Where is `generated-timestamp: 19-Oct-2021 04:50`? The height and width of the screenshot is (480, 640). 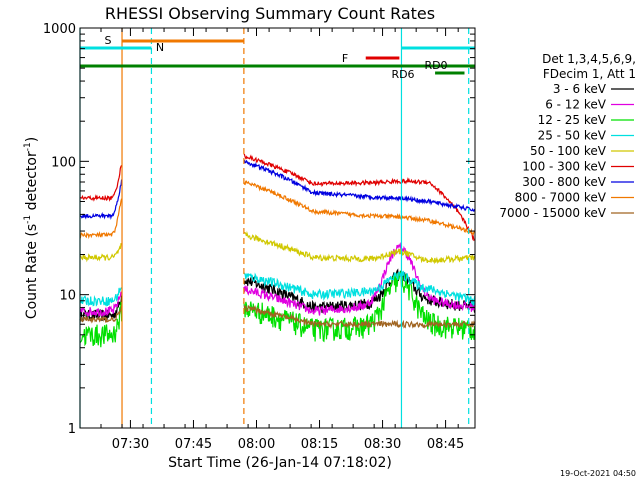 generated-timestamp: 19-Oct-2021 04:50 is located at coordinates (598, 473).